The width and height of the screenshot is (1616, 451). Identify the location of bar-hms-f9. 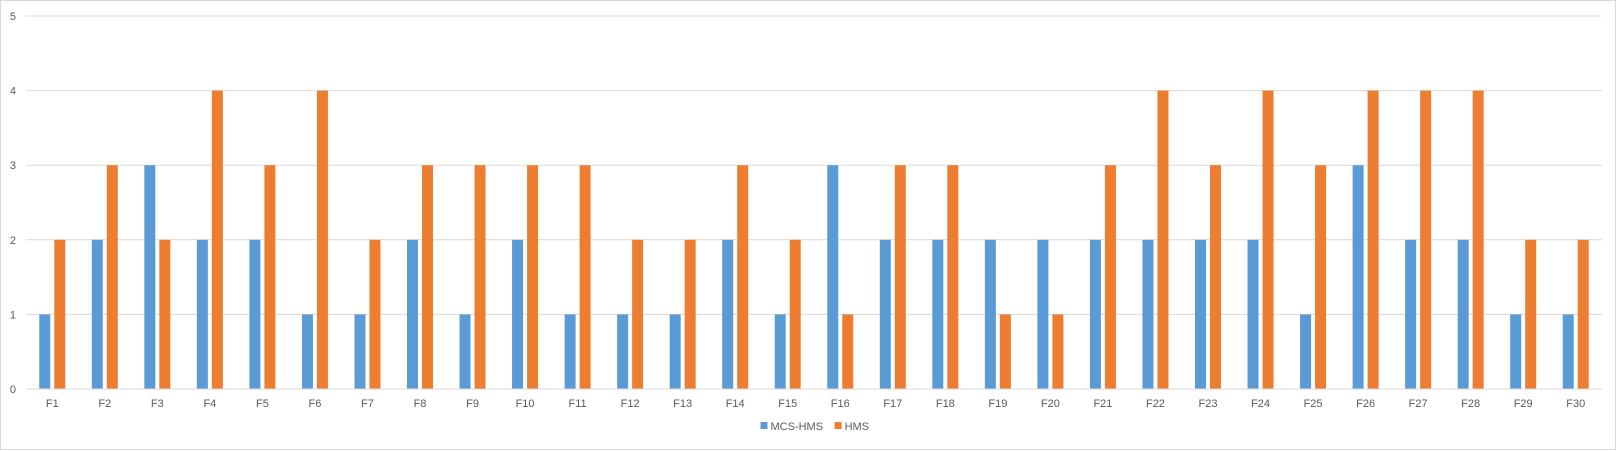
(480, 277).